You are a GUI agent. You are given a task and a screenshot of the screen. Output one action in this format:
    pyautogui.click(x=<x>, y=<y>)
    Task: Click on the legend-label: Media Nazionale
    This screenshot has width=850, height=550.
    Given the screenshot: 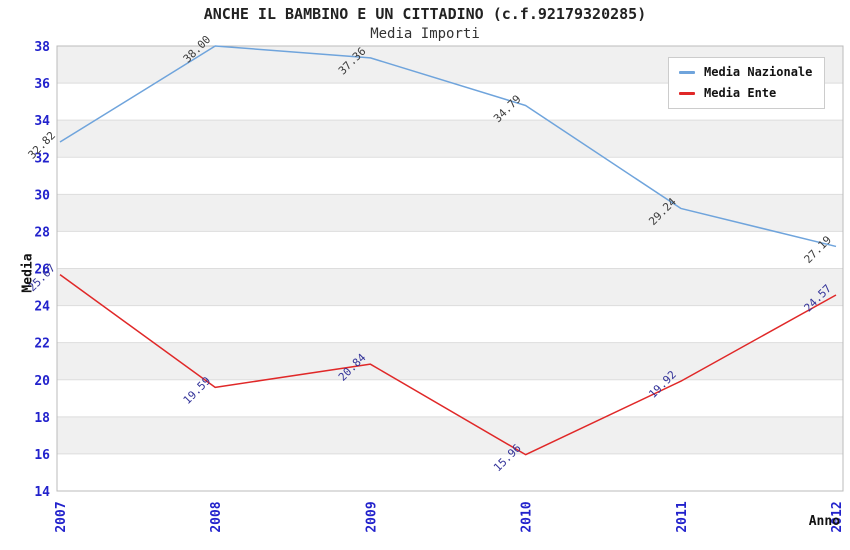 What is the action you would take?
    pyautogui.click(x=758, y=72)
    